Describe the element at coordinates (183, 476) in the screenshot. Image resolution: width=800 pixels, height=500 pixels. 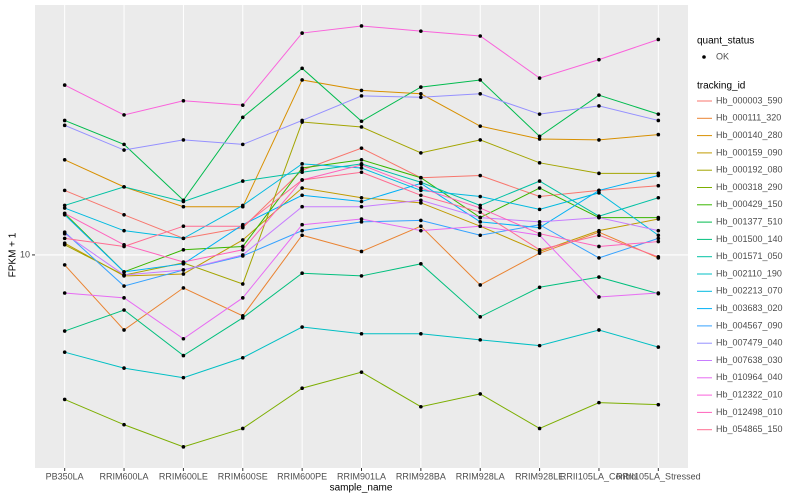
I see `x-tick-label: RRIM600LE` at that location.